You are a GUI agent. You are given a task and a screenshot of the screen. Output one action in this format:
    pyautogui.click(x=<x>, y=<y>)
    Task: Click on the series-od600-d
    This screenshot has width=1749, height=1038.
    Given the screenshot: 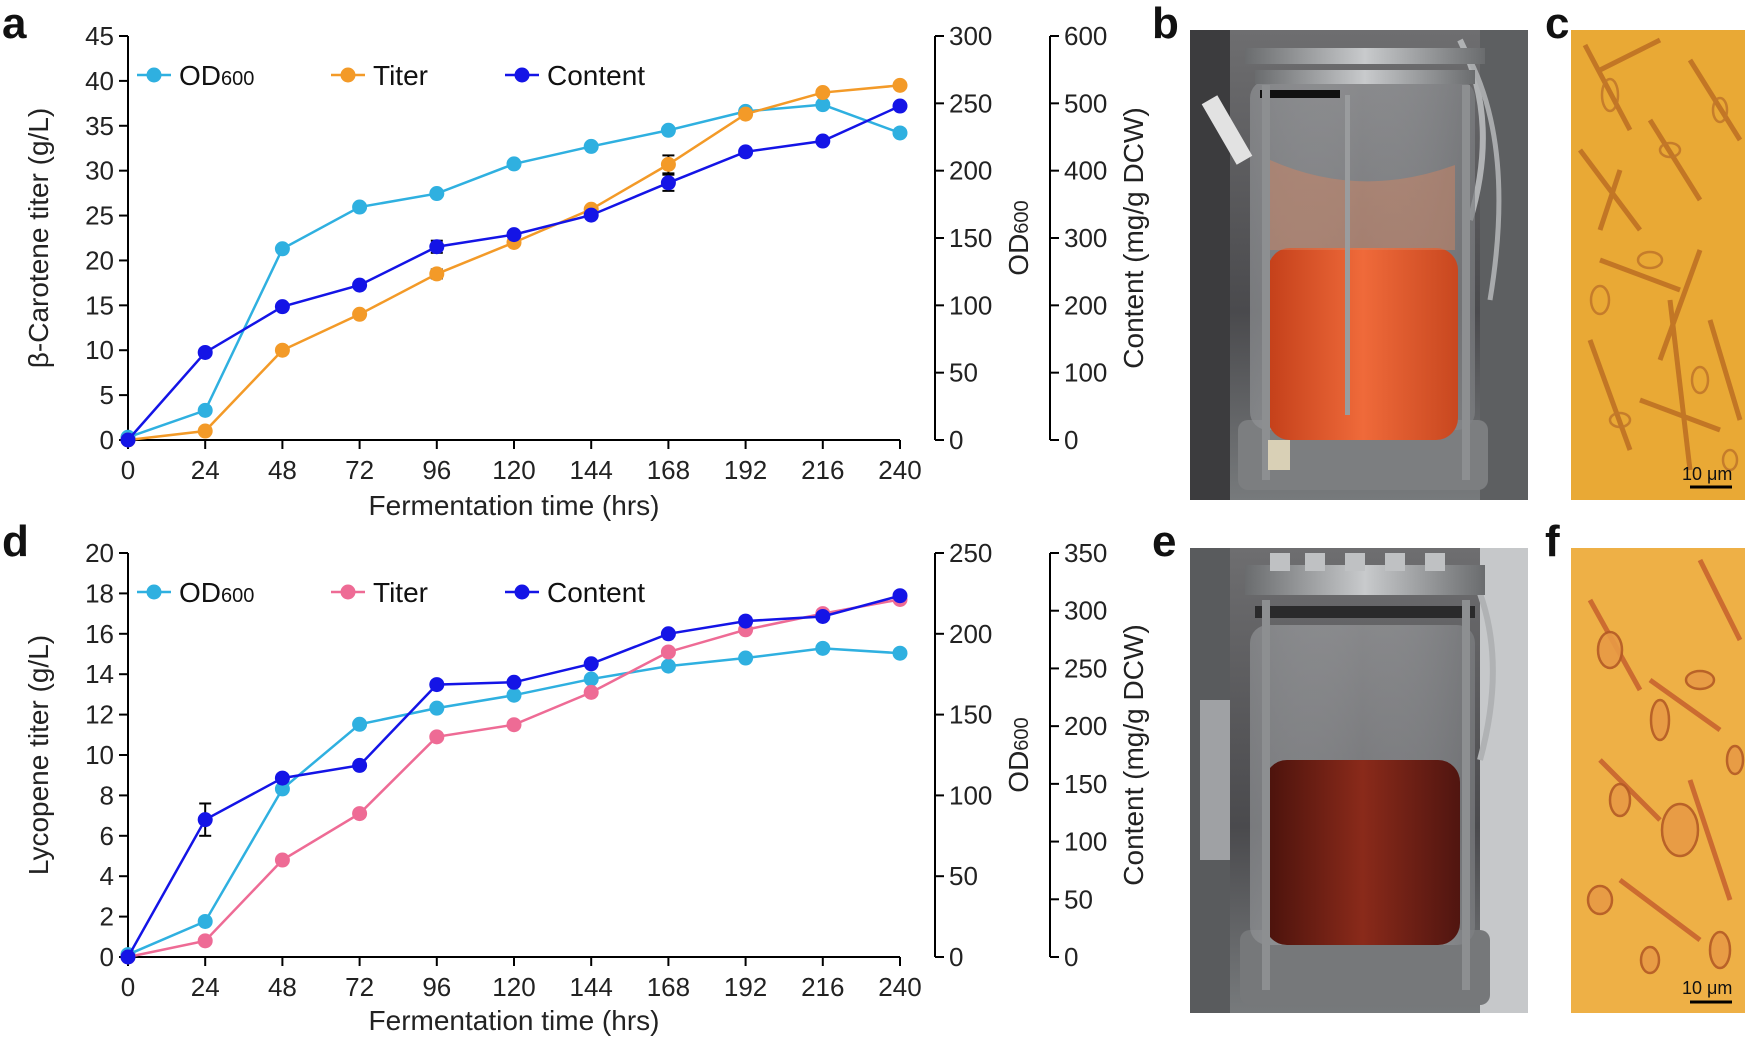 What is the action you would take?
    pyautogui.click(x=514, y=801)
    